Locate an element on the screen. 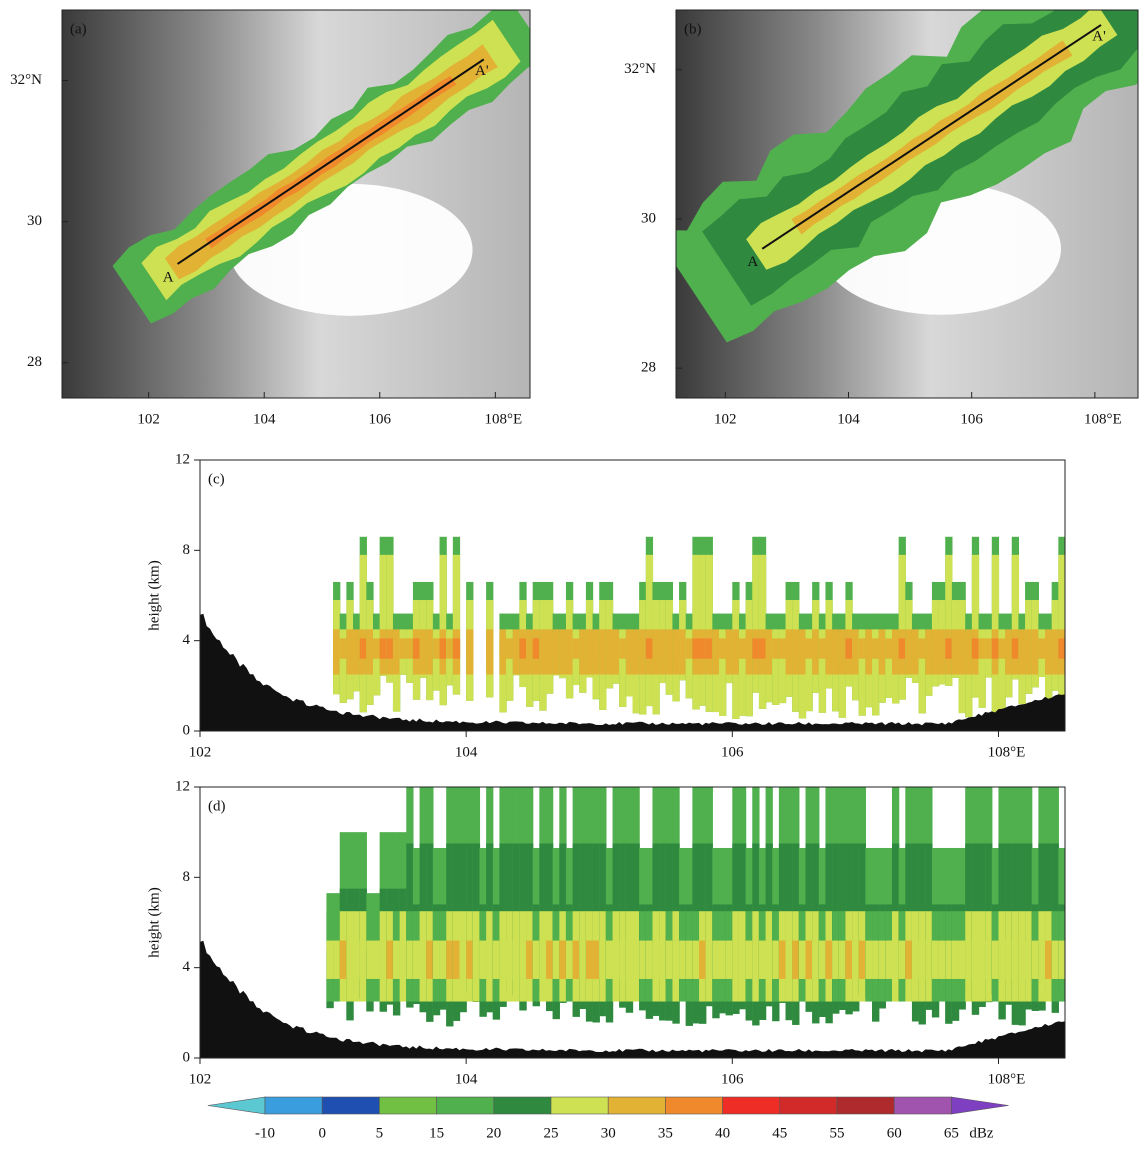 The width and height of the screenshot is (1140, 1149). section-end-label: A' is located at coordinates (1099, 36).